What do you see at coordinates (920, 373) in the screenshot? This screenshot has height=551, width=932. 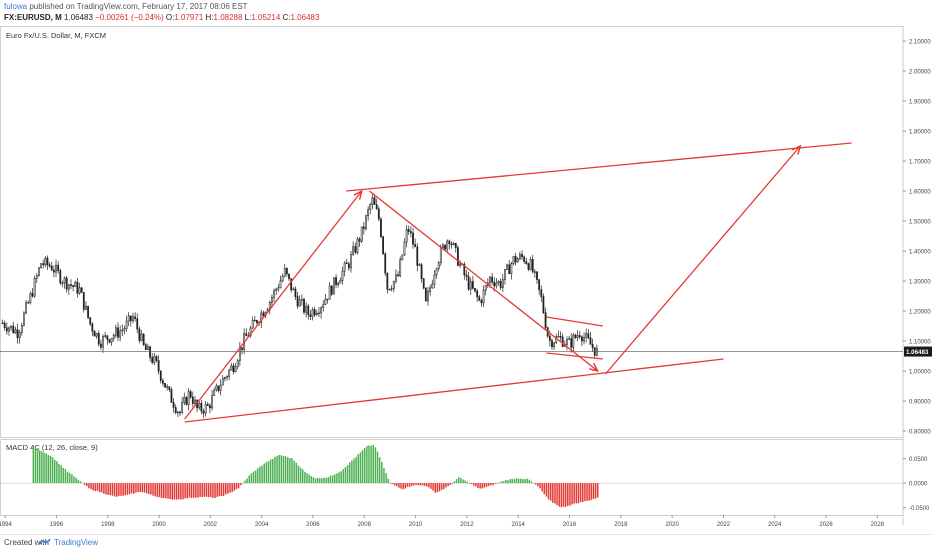 I see `price-axis-tick-label: 1.00000` at bounding box center [920, 373].